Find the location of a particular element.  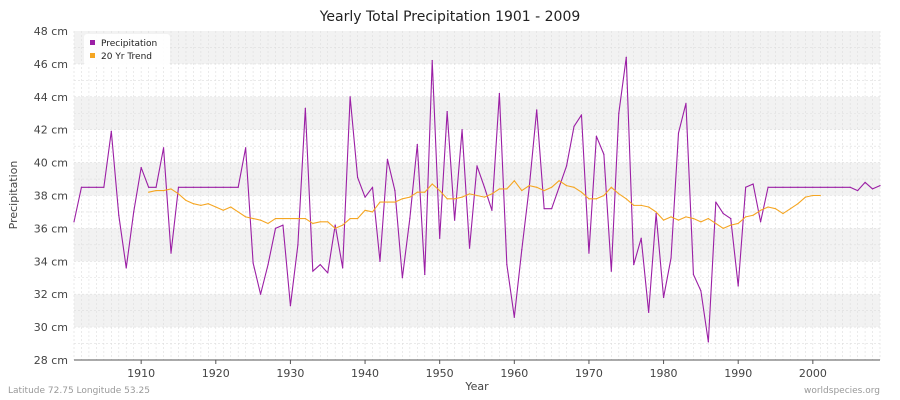

y-tick-label: 30 cm is located at coordinates (51, 327).